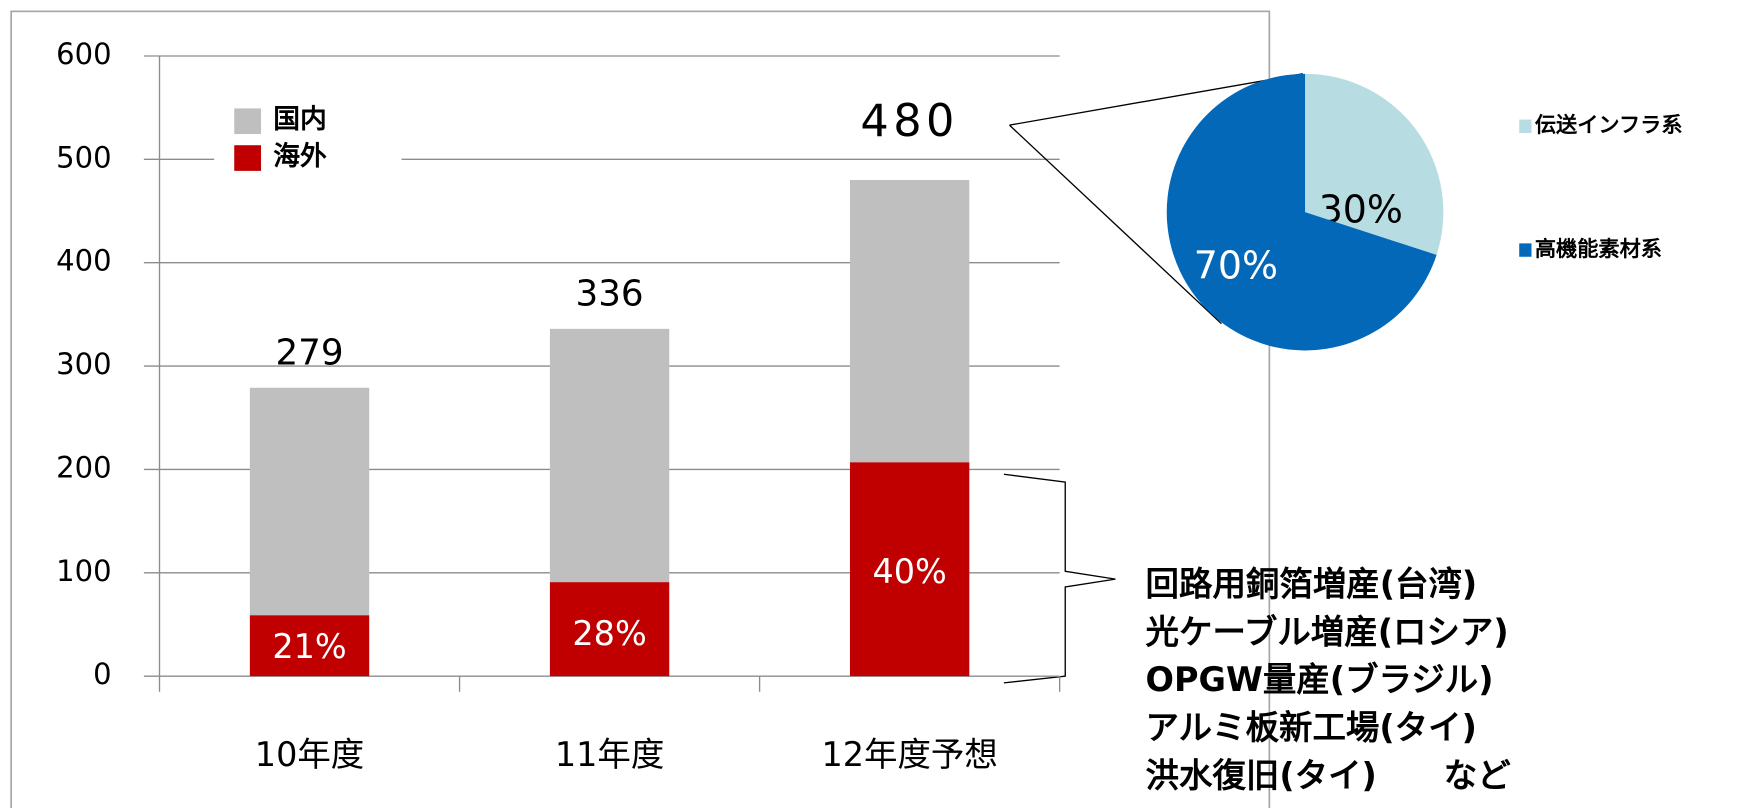 This screenshot has width=1749, height=808. Describe the element at coordinates (609, 754) in the screenshot. I see `x-tick-label: 11年度` at that location.